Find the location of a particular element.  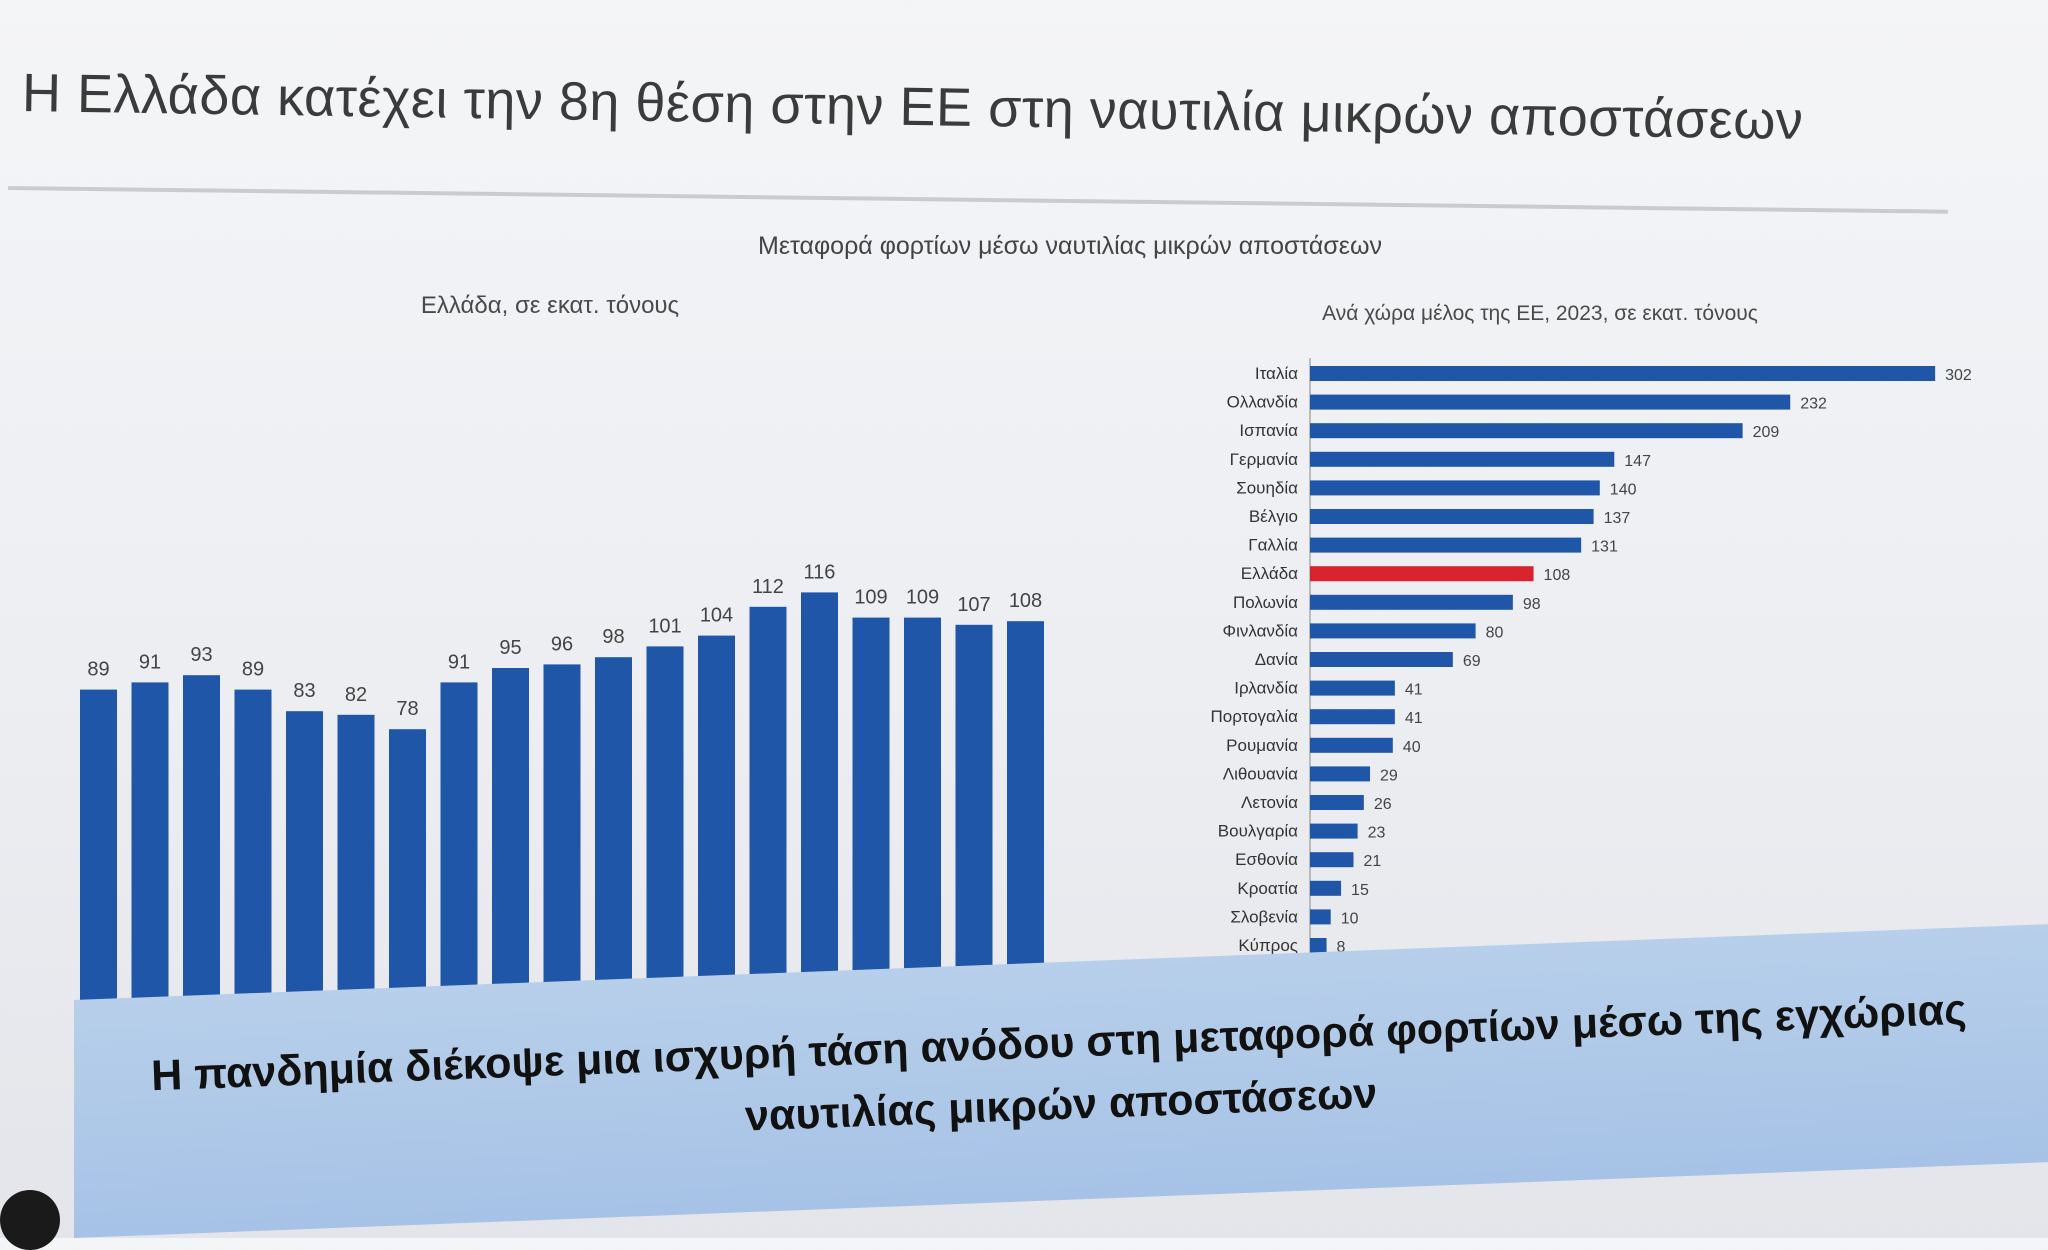

country-tick-label: Βουλγαρία is located at coordinates (1258, 831).